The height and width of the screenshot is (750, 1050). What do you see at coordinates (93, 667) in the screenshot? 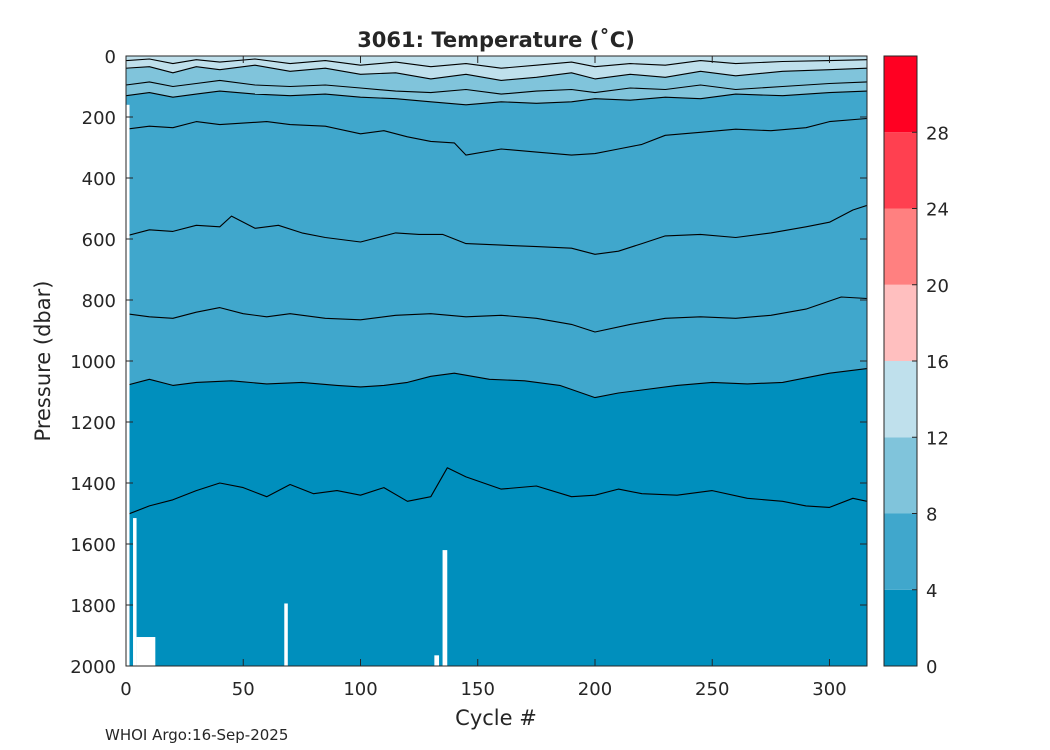
I see `y-tick-label: 2000` at bounding box center [93, 667].